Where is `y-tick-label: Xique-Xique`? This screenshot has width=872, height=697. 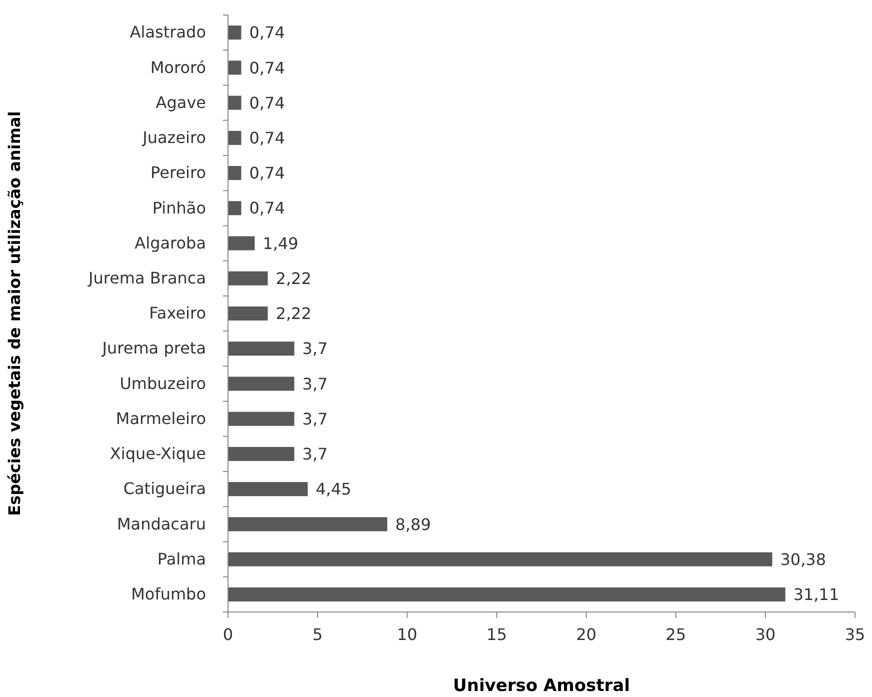 y-tick-label: Xique-Xique is located at coordinates (158, 454).